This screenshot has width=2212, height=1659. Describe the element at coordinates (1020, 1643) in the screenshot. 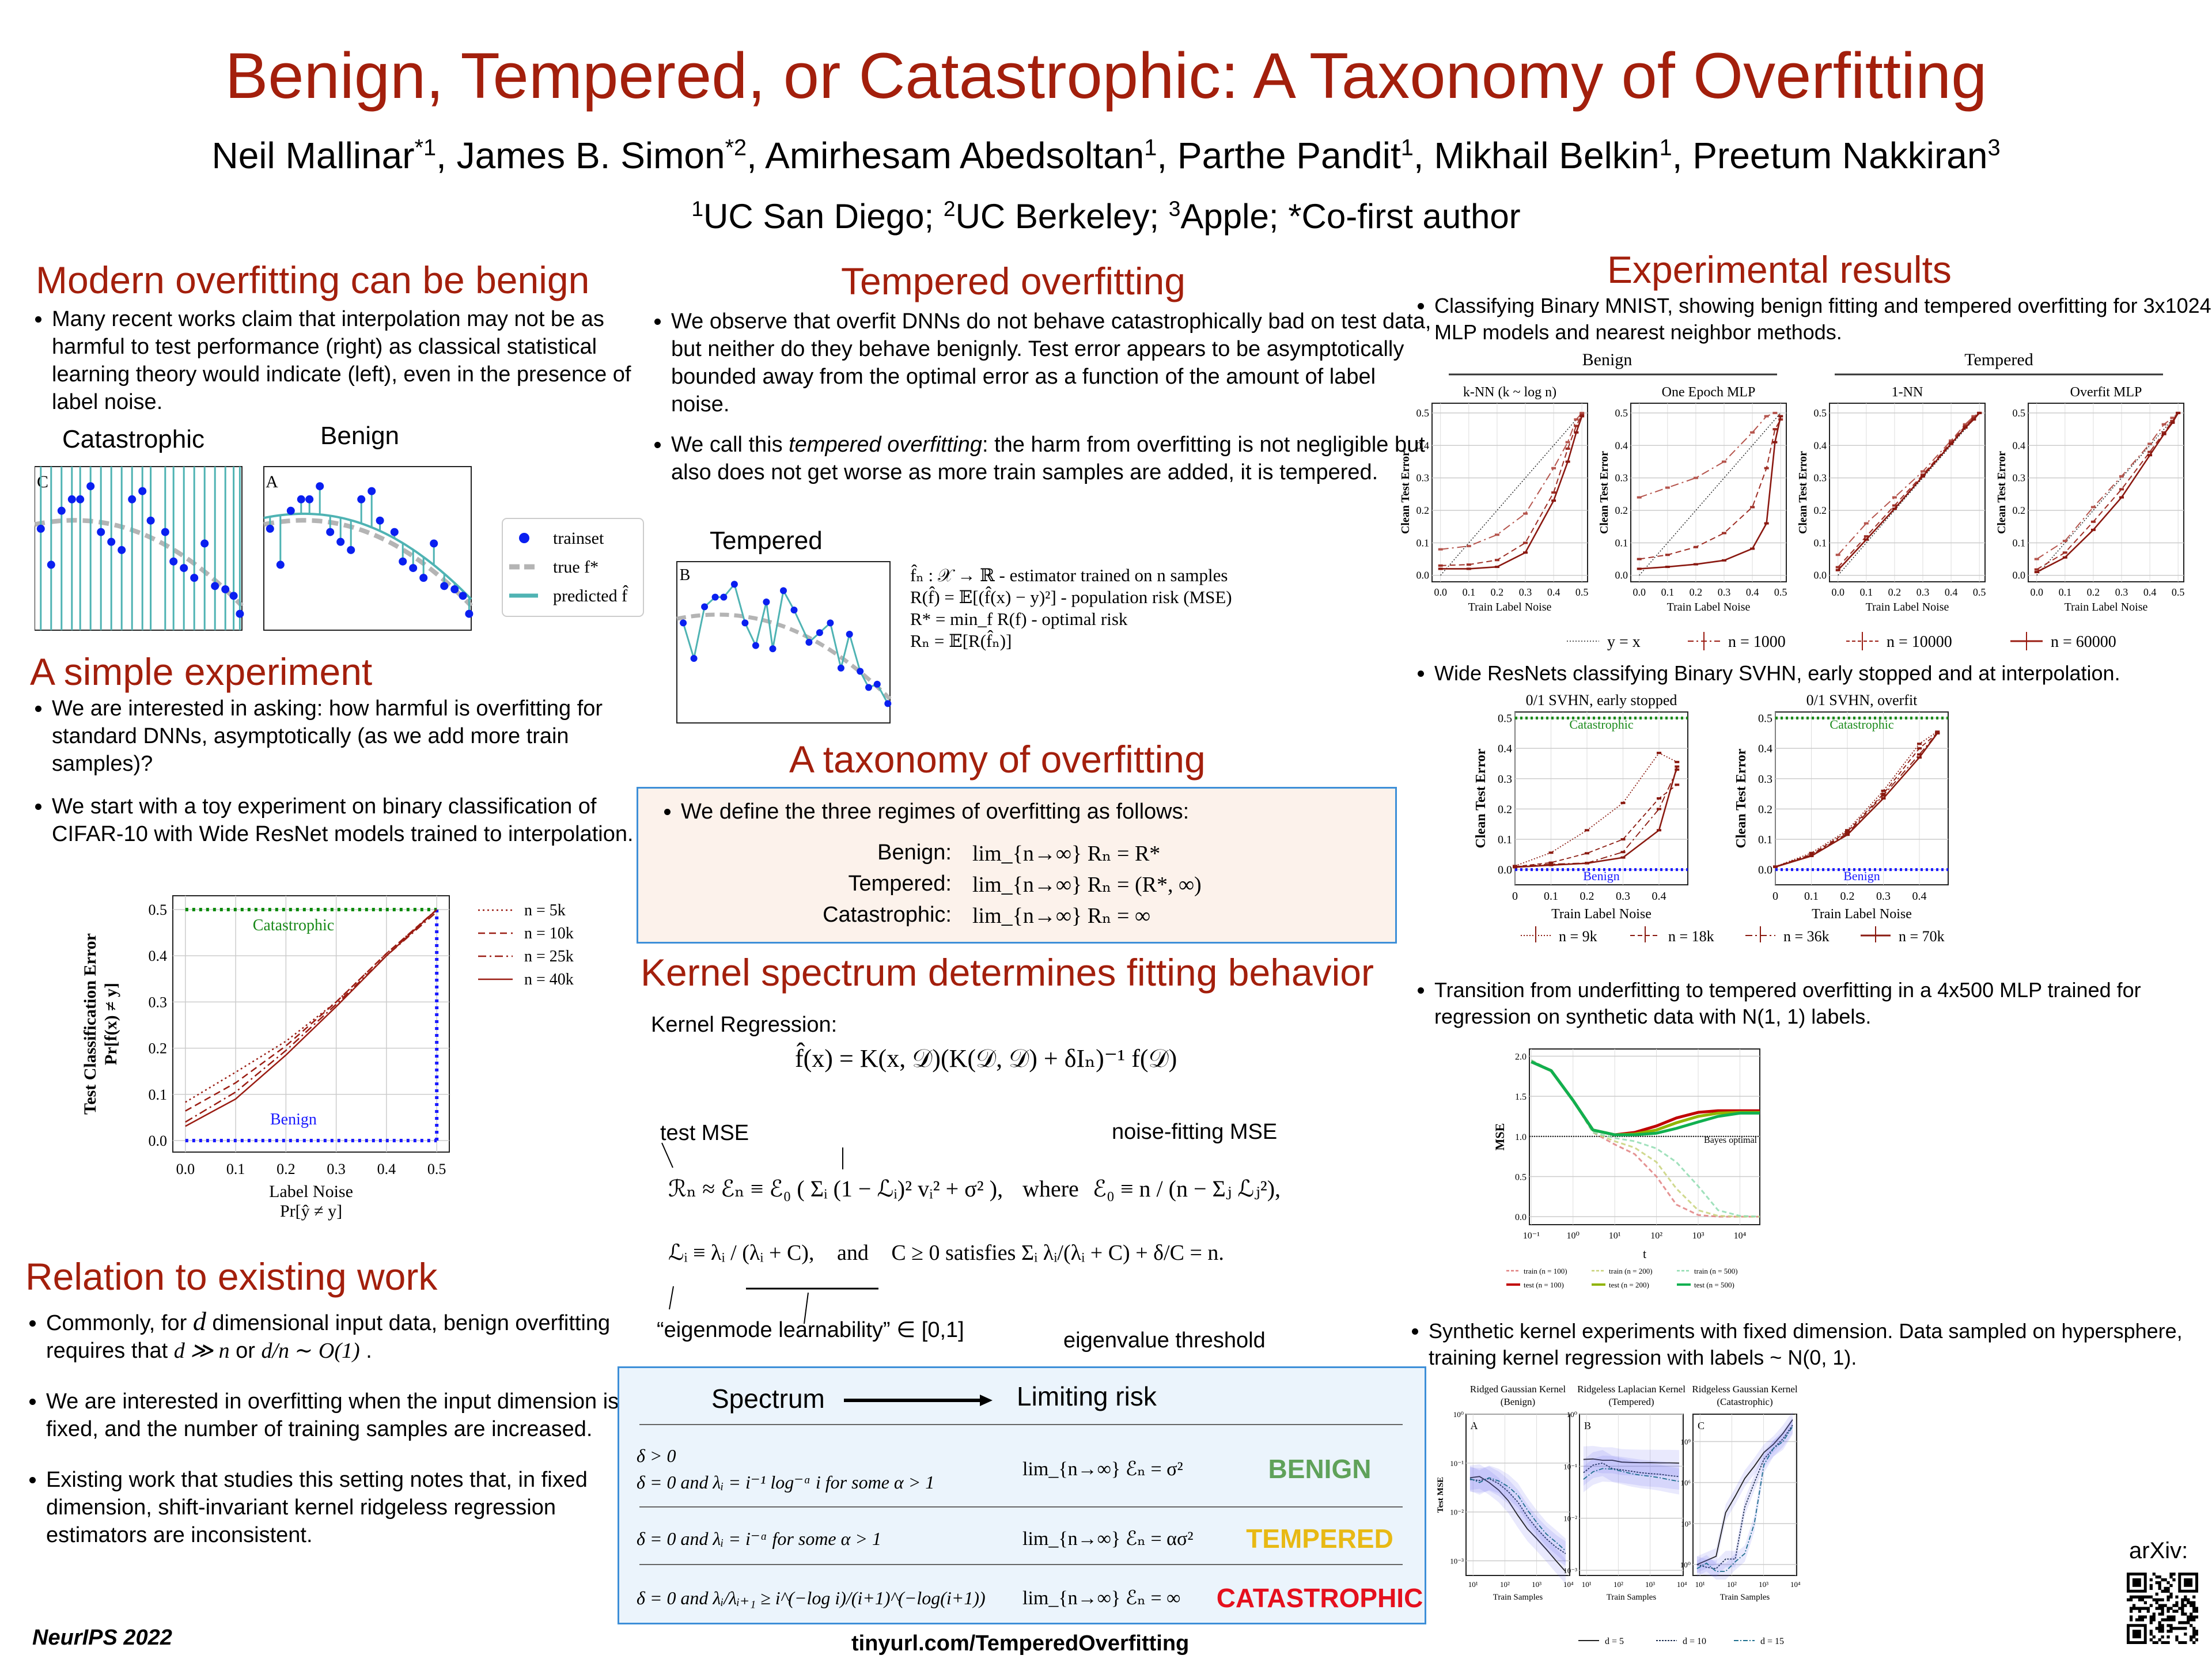

I see `project-link: tinyurl.com/TemperedOverfitting` at that location.